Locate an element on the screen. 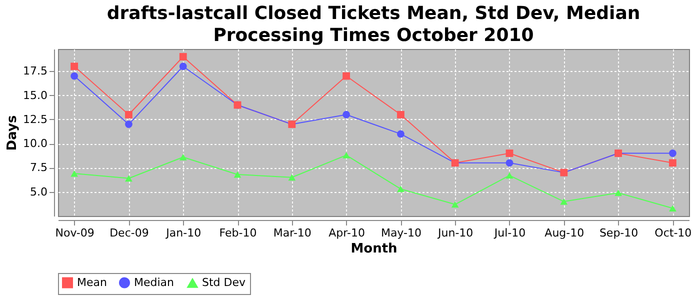 This screenshot has width=700, height=300. x-tick-label: Feb-10 is located at coordinates (238, 233).